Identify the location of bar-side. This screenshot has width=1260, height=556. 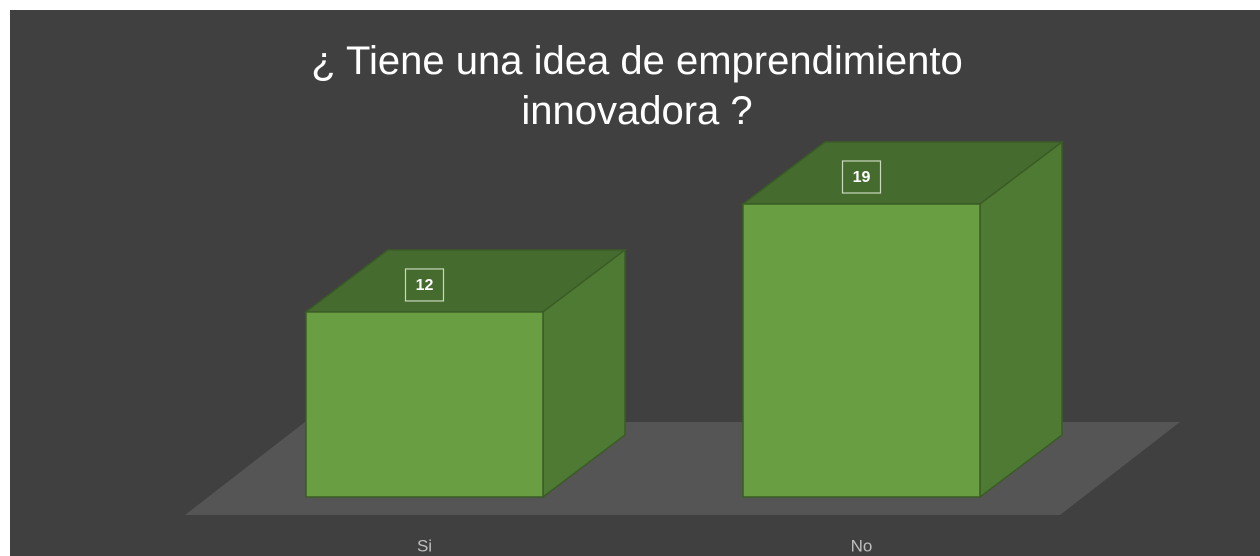
(1021, 319).